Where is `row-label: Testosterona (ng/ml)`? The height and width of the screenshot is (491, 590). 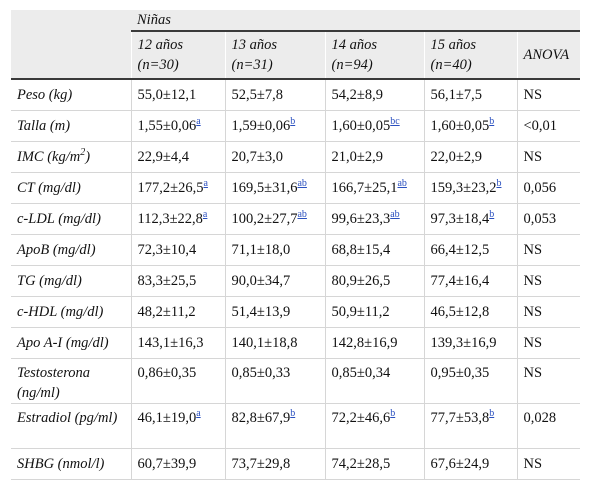
row-label: Testosterona (ng/ml) is located at coordinates (71, 381).